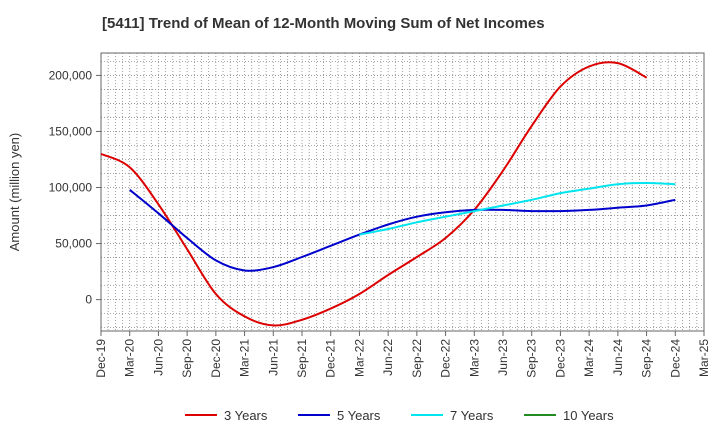 The height and width of the screenshot is (440, 720). I want to click on y-axis: 0 50,000 100,000 150,000 200,000, so click(75, 187).